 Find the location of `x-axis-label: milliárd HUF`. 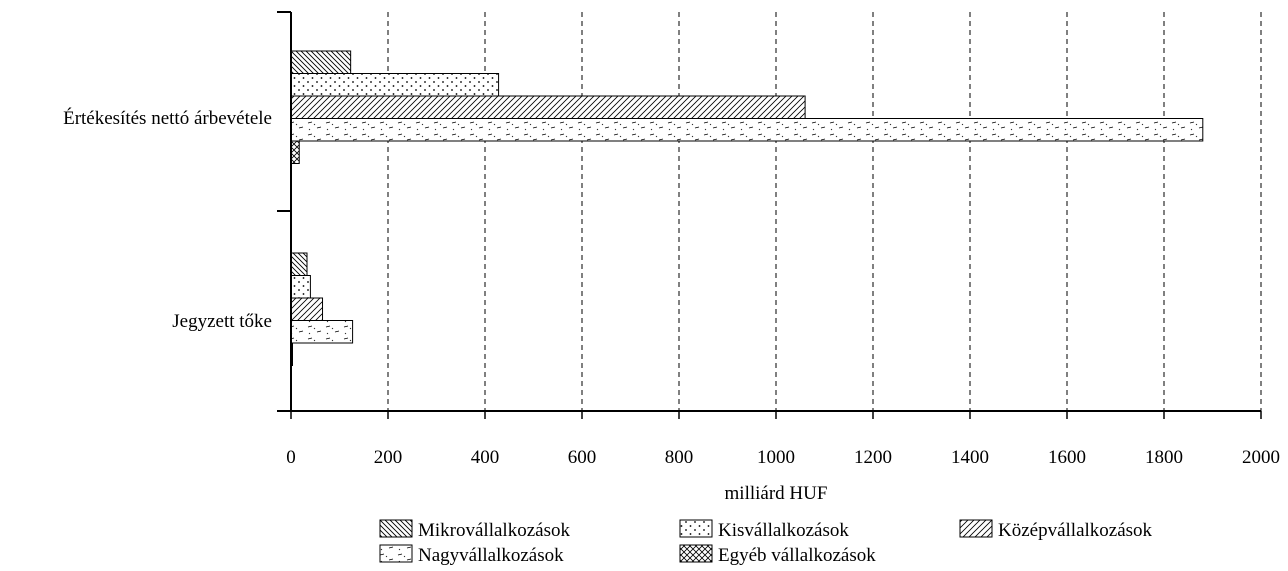

x-axis-label: milliárd HUF is located at coordinates (776, 493).